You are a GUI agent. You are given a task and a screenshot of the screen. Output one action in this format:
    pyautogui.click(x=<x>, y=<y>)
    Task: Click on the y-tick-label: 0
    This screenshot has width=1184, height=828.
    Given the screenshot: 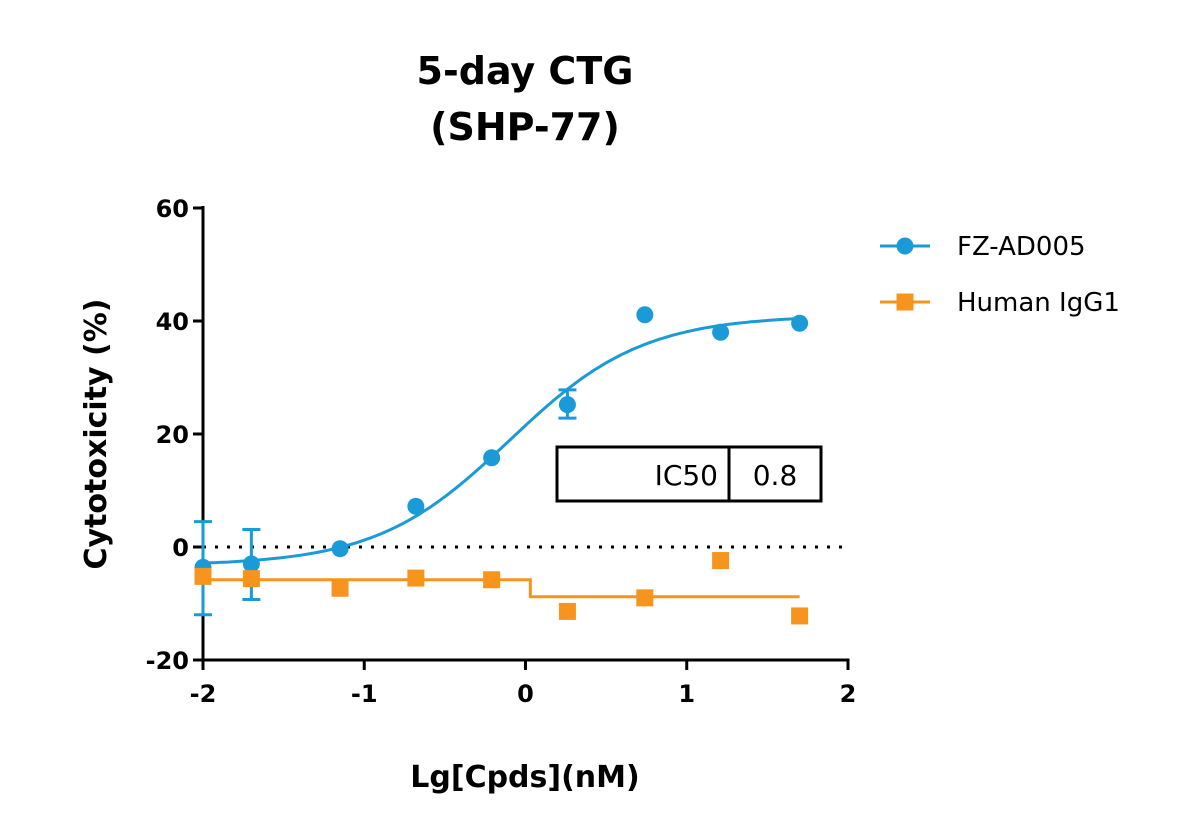 What is the action you would take?
    pyautogui.click(x=180, y=548)
    